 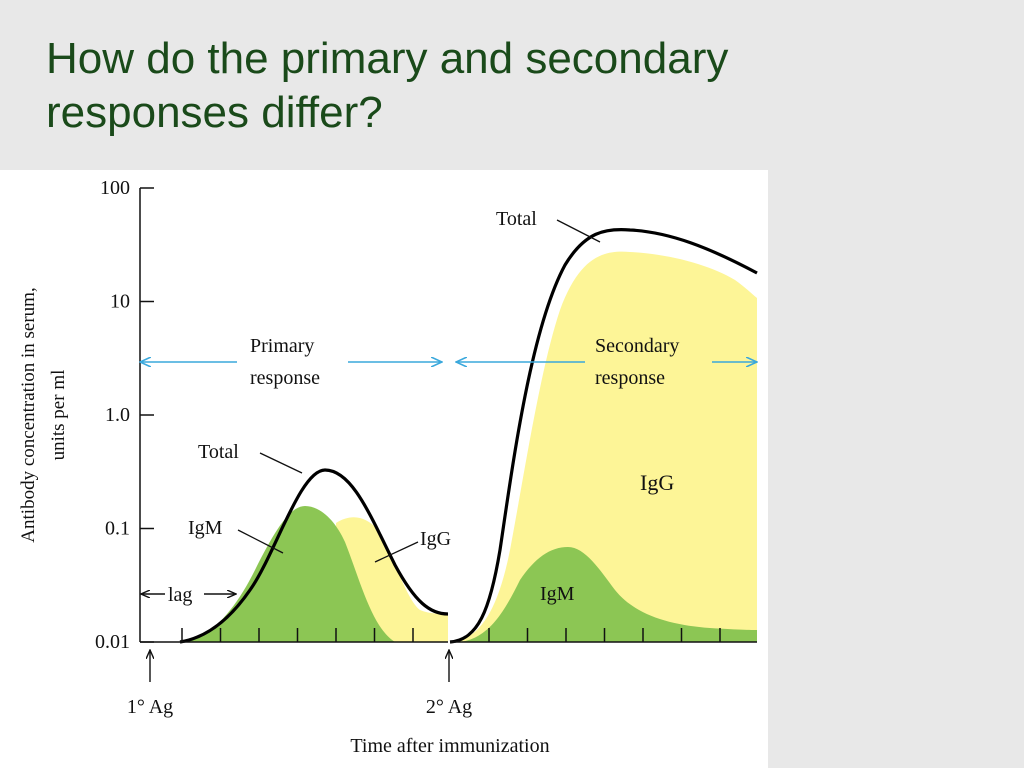 What do you see at coordinates (637, 346) in the screenshot?
I see `secondary-response-label-line1: Secondary` at bounding box center [637, 346].